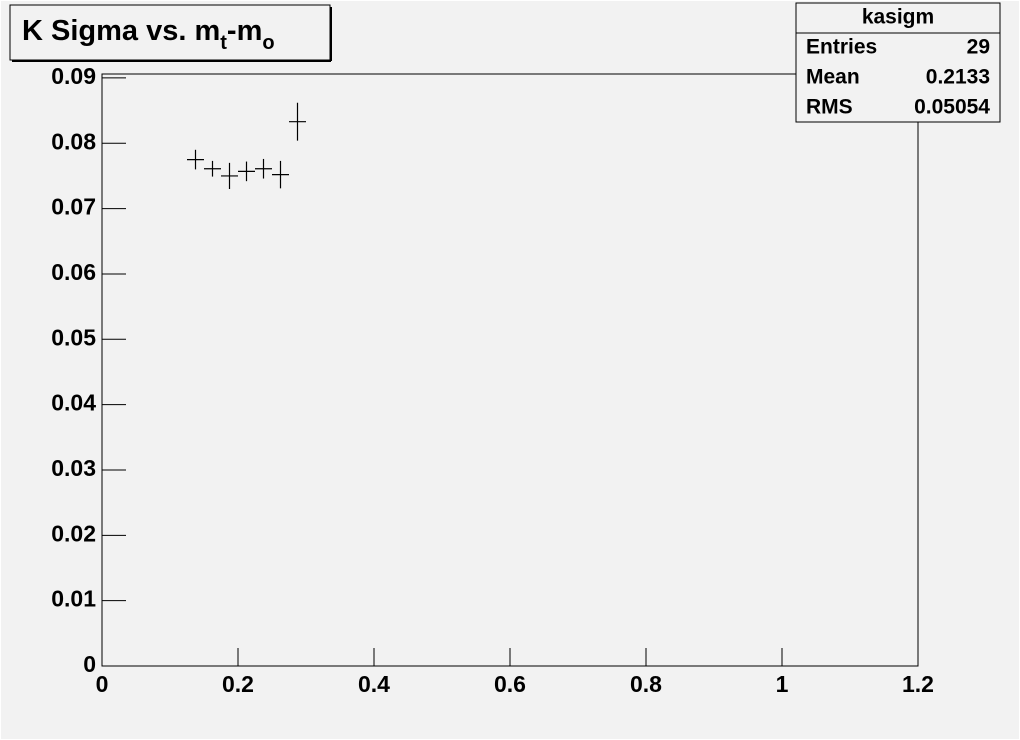 The height and width of the screenshot is (740, 1020). Describe the element at coordinates (102, 684) in the screenshot. I see `x-tick-label: 0` at that location.